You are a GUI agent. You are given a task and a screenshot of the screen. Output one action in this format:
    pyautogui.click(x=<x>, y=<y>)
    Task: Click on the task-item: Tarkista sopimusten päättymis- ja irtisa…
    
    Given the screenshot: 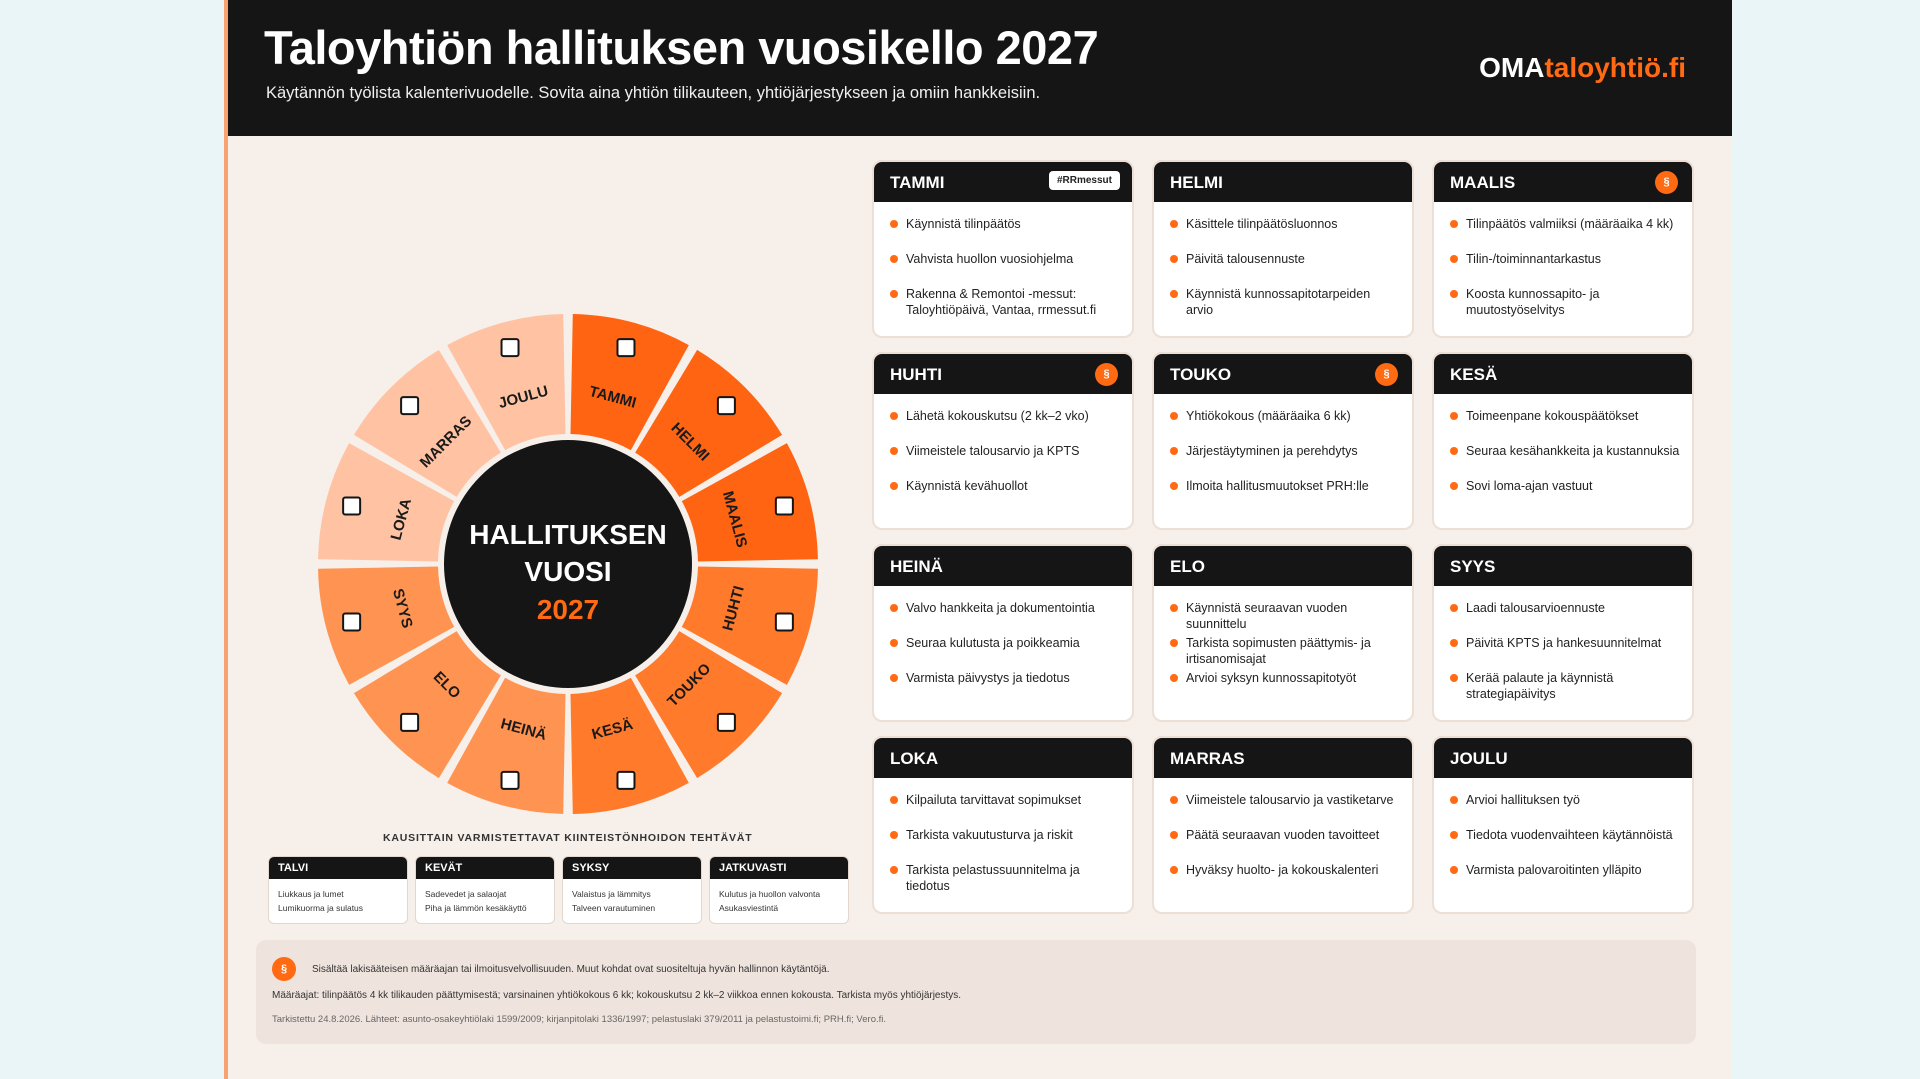 What is the action you would take?
    pyautogui.click(x=1285, y=652)
    